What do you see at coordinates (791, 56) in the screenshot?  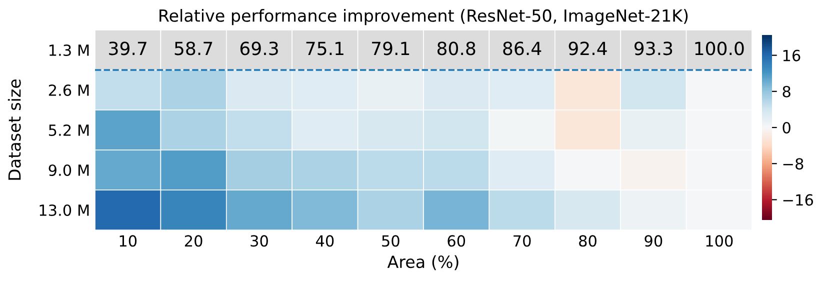 I see `color-bar-label: 16` at bounding box center [791, 56].